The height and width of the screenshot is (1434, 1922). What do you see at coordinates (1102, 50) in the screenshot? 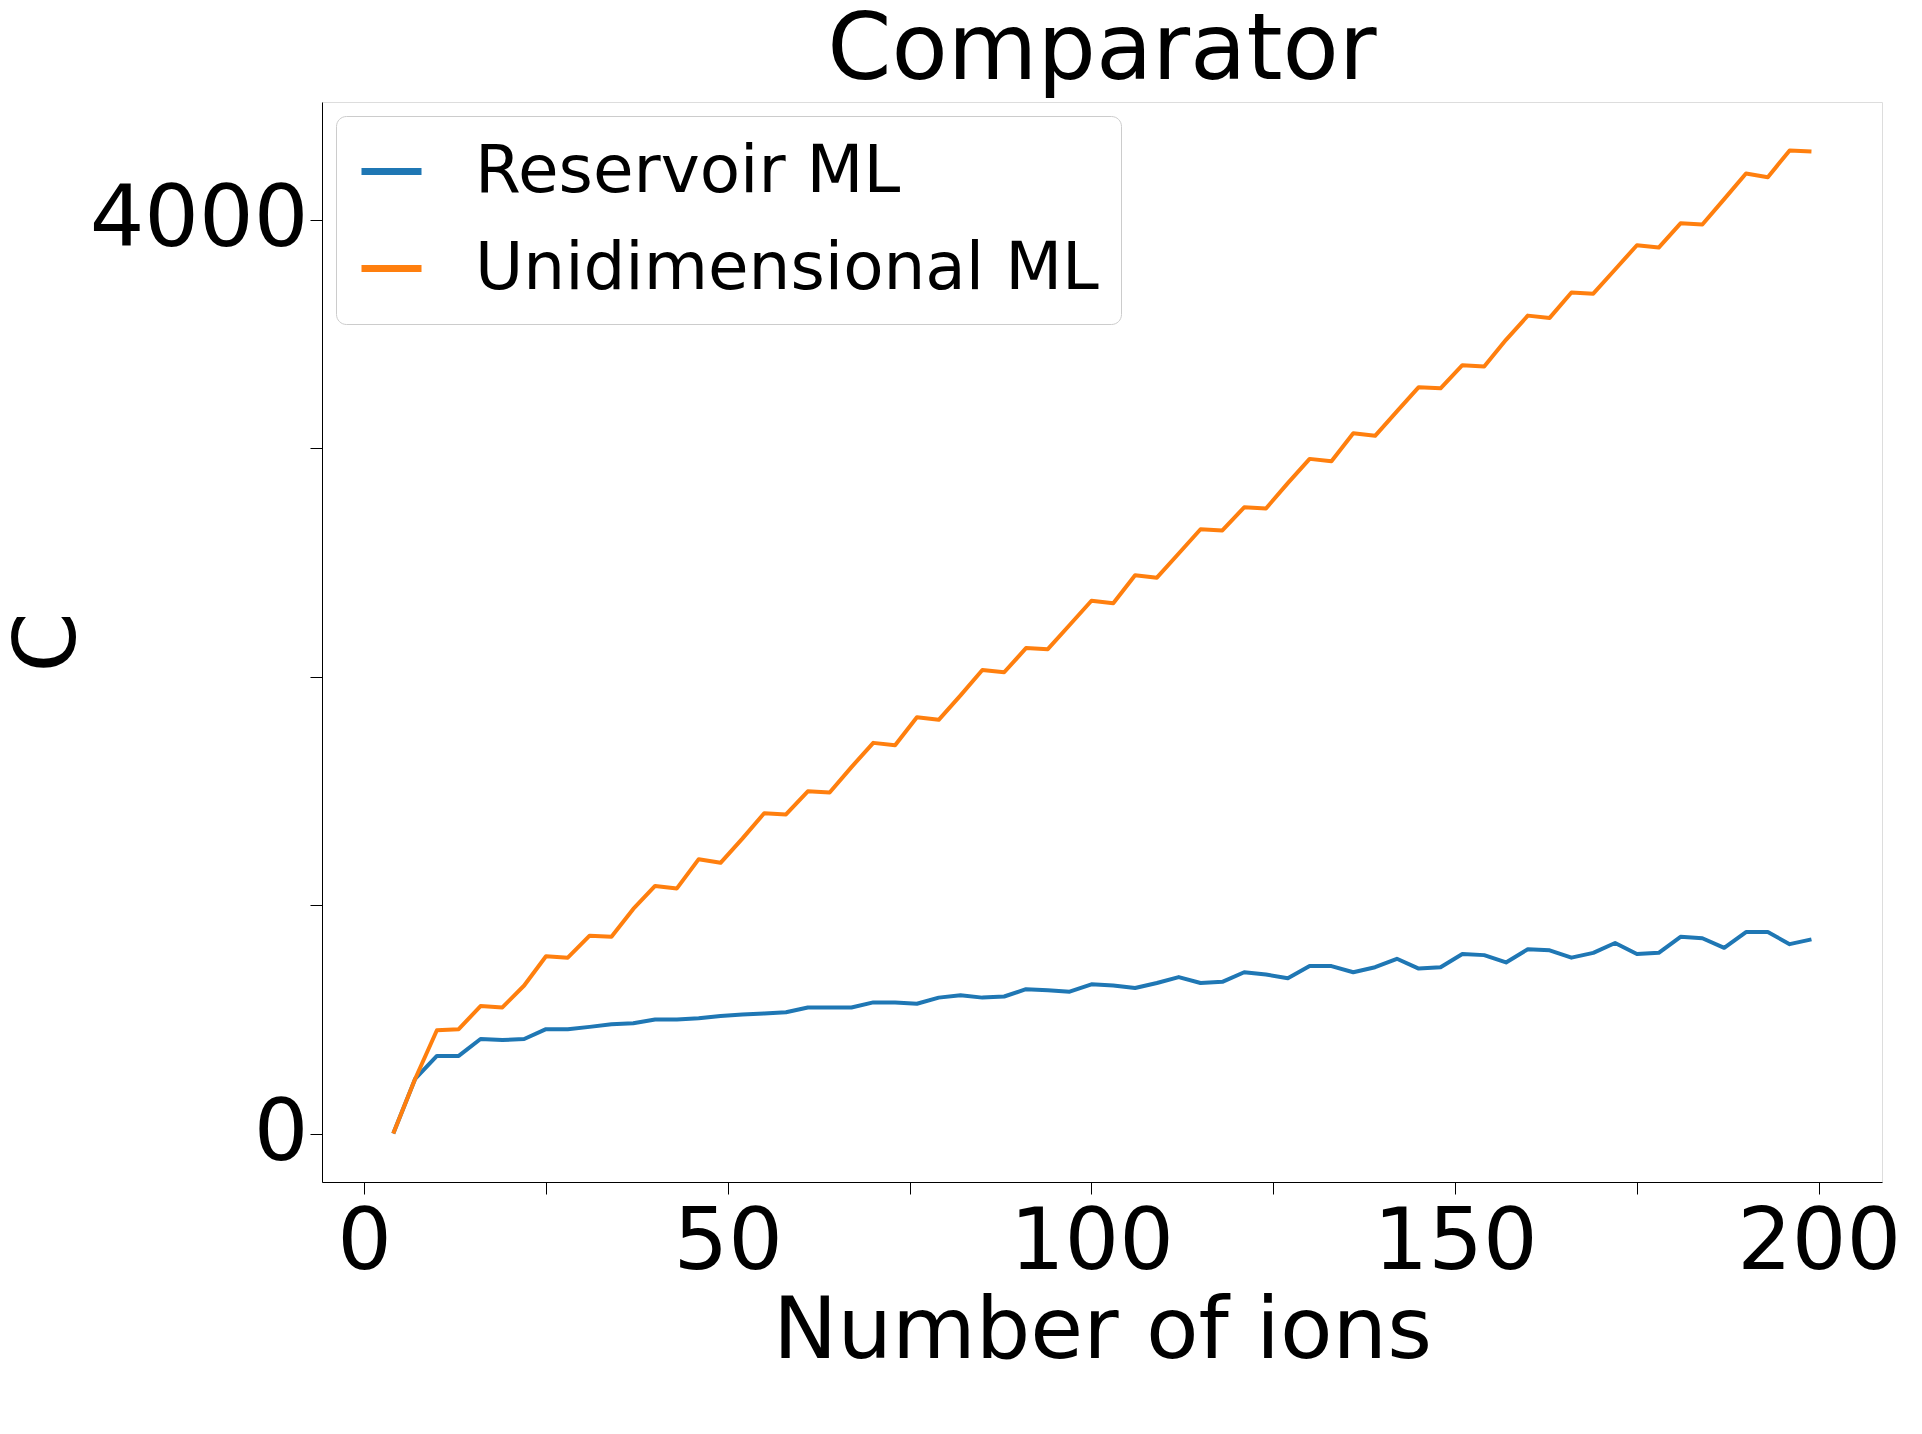
I see `chart-title: Comparator` at bounding box center [1102, 50].